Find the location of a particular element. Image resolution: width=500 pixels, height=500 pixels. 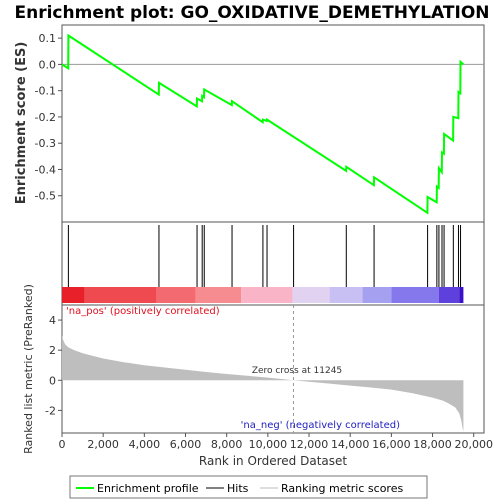

ranking-heat-bar is located at coordinates (262, 295).